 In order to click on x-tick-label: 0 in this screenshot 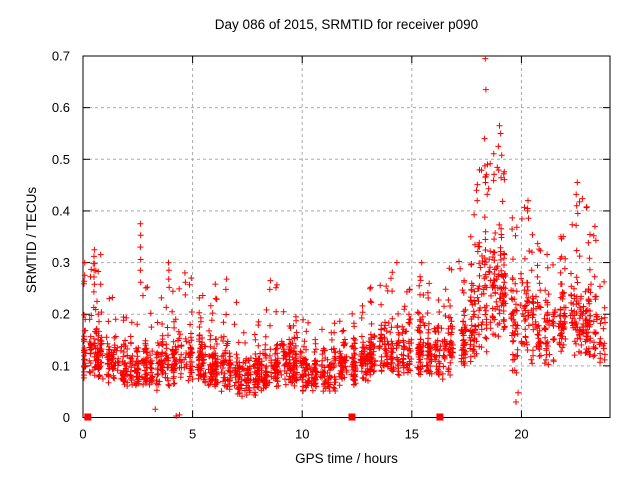, I will do `click(82, 434)`.